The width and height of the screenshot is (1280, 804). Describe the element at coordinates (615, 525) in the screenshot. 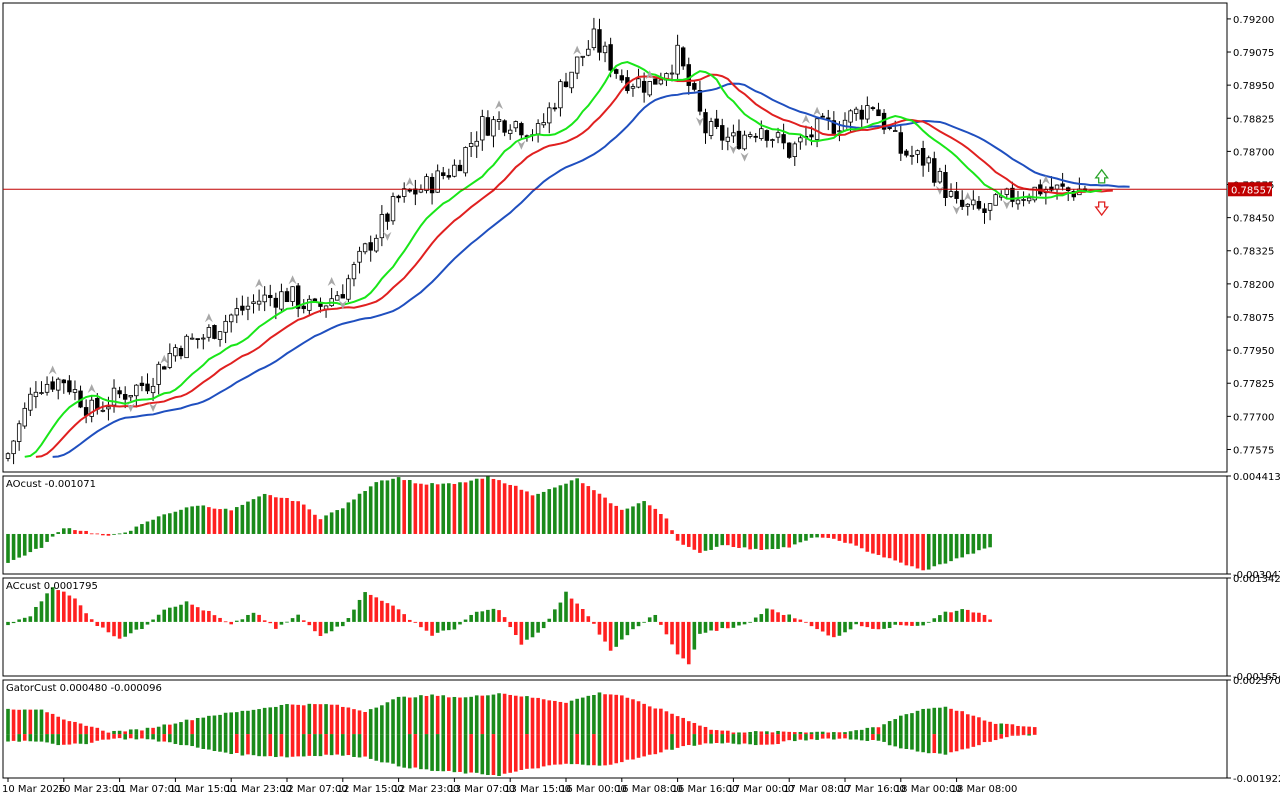

I see `ao-panel-frame` at that location.